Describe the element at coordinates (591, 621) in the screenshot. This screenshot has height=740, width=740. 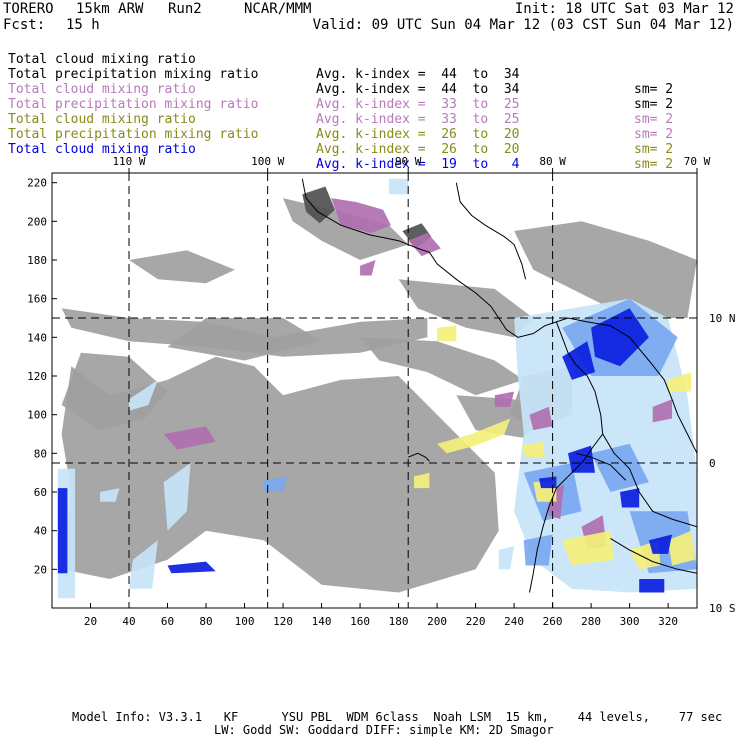
I see `x-tick-label: 280` at that location.